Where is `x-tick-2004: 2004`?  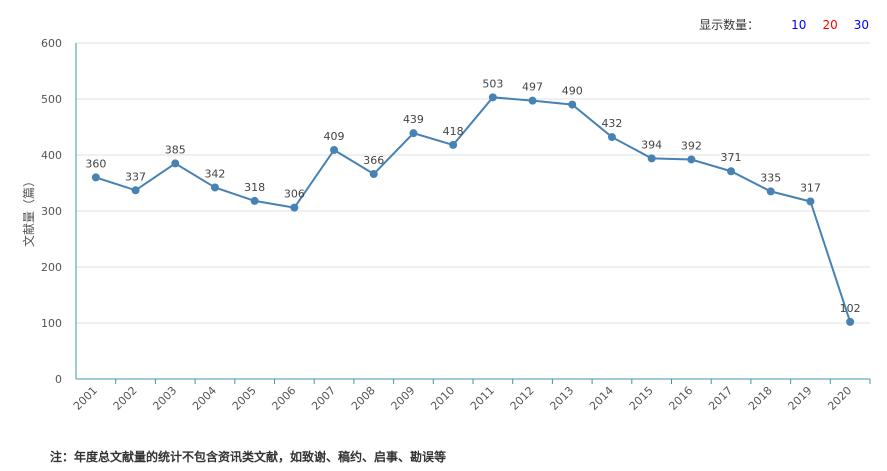
x-tick-2004: 2004 is located at coordinates (204, 398).